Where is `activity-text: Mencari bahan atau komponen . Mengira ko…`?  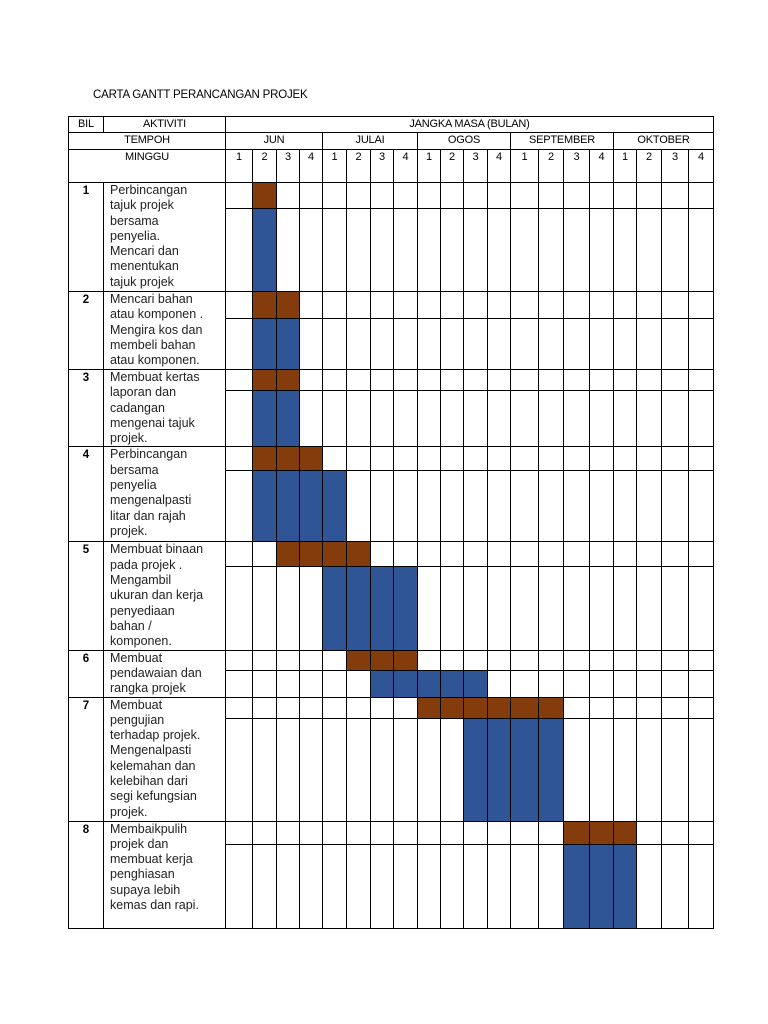 activity-text: Mencari bahan atau komponen . Mengira ko… is located at coordinates (164, 330).